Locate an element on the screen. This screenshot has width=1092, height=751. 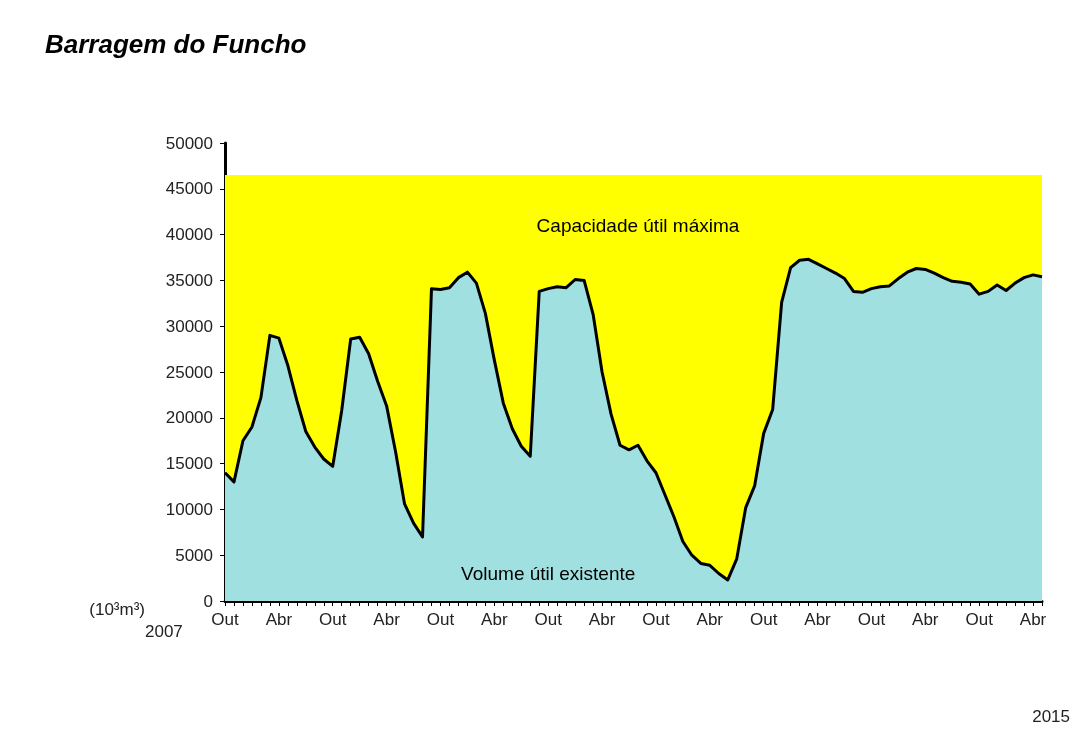
y-tick-label: 35000 is located at coordinates (189, 280).